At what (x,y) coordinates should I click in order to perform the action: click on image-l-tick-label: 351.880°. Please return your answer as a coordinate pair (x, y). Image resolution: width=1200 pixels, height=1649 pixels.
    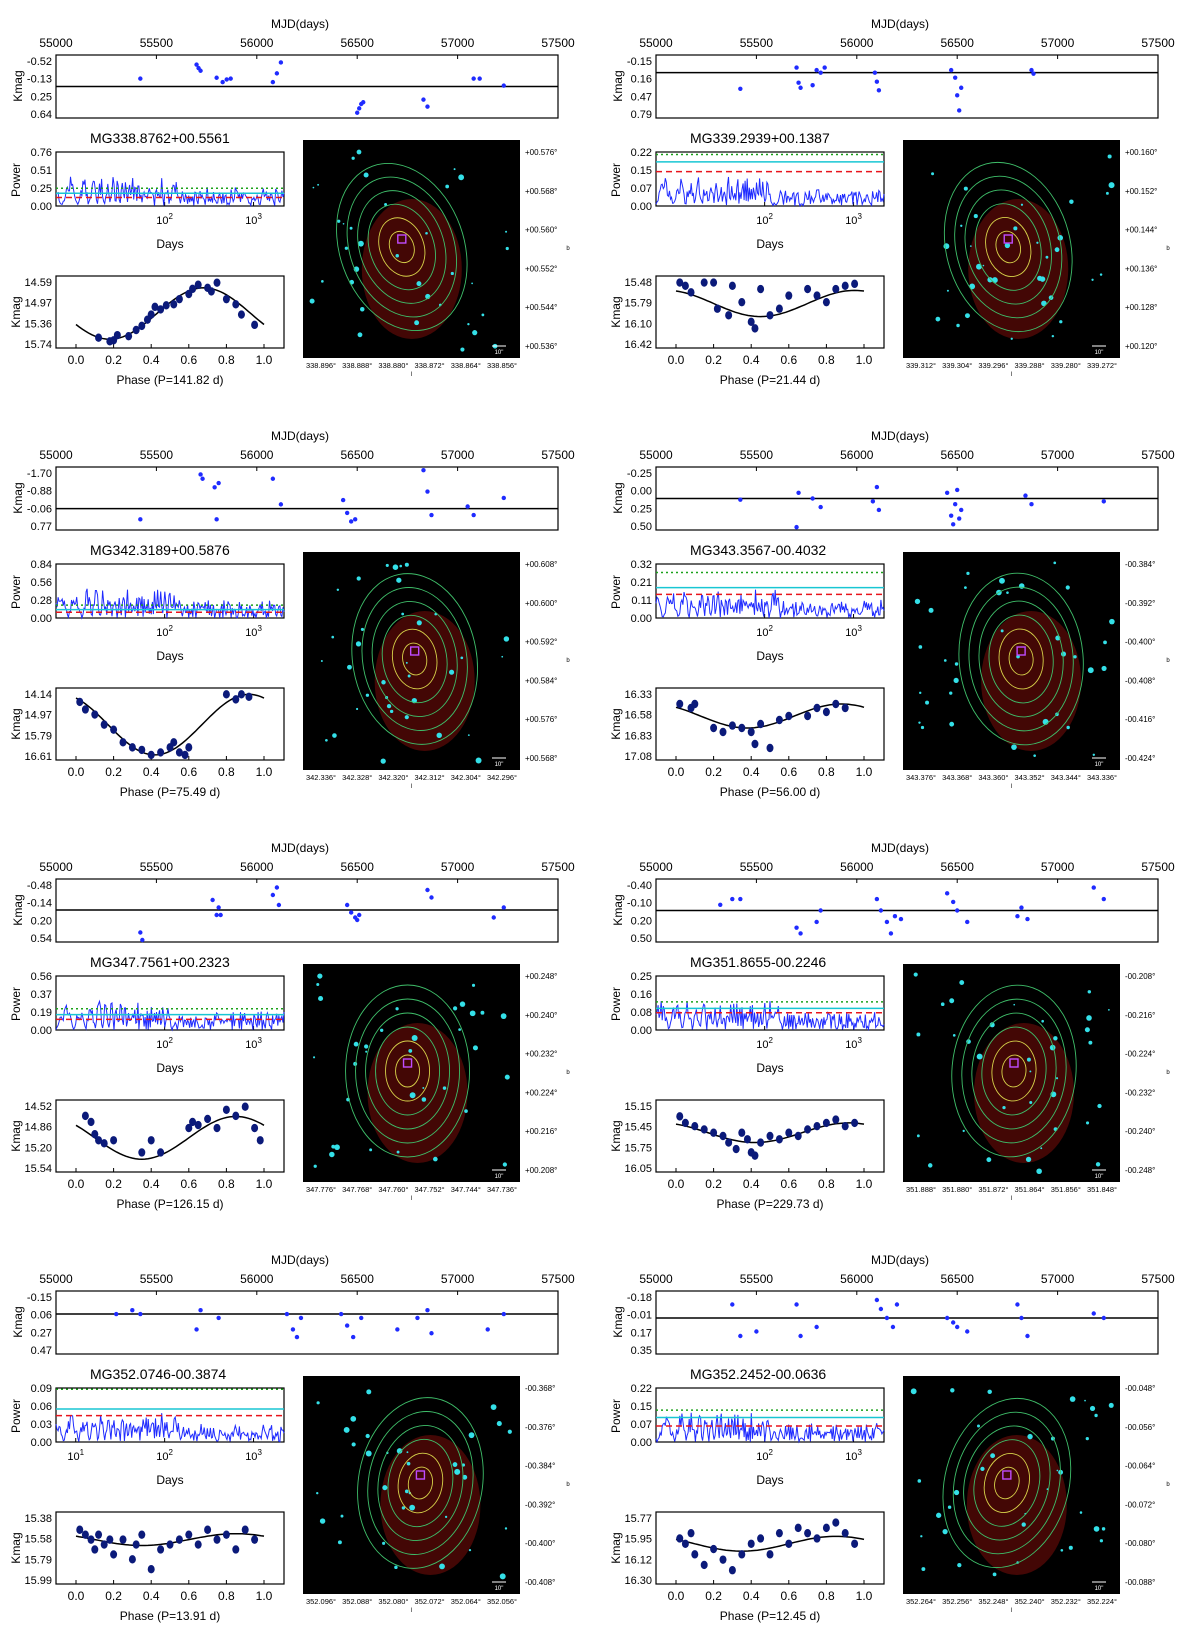
    Looking at the image, I should click on (957, 1189).